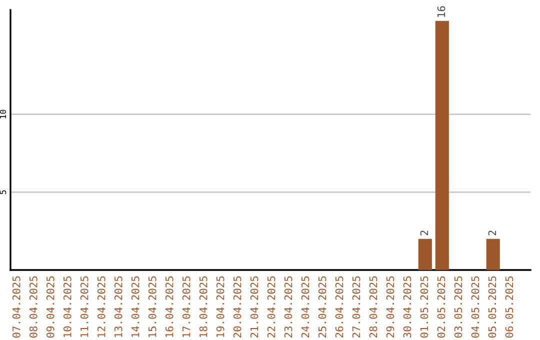 This screenshot has width=540, height=340. I want to click on y-tick-label: 10, so click(3, 114).